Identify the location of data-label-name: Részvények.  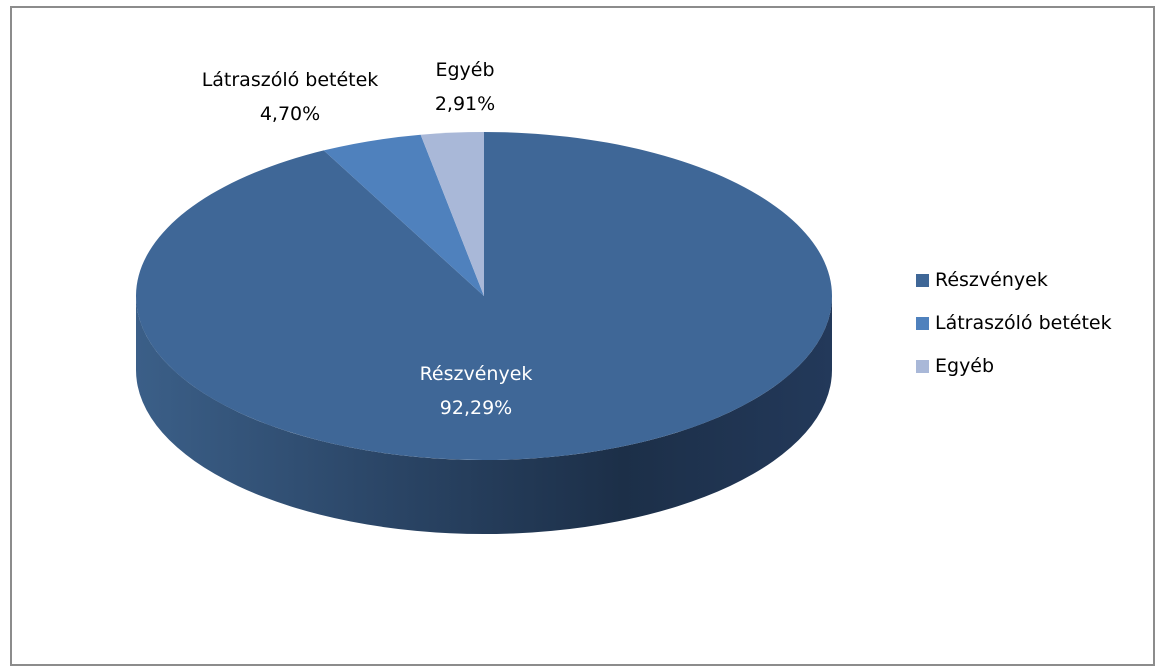
(476, 374).